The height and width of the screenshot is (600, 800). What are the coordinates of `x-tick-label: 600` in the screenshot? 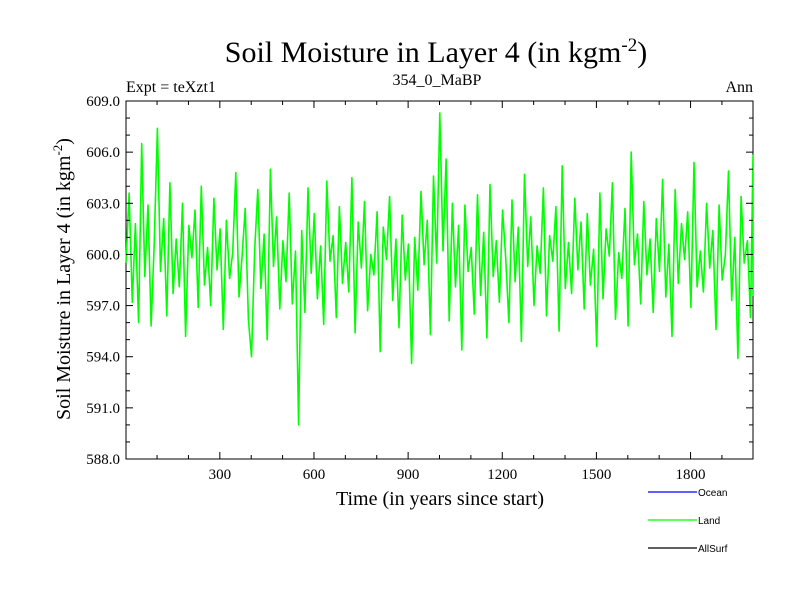 It's located at (314, 475).